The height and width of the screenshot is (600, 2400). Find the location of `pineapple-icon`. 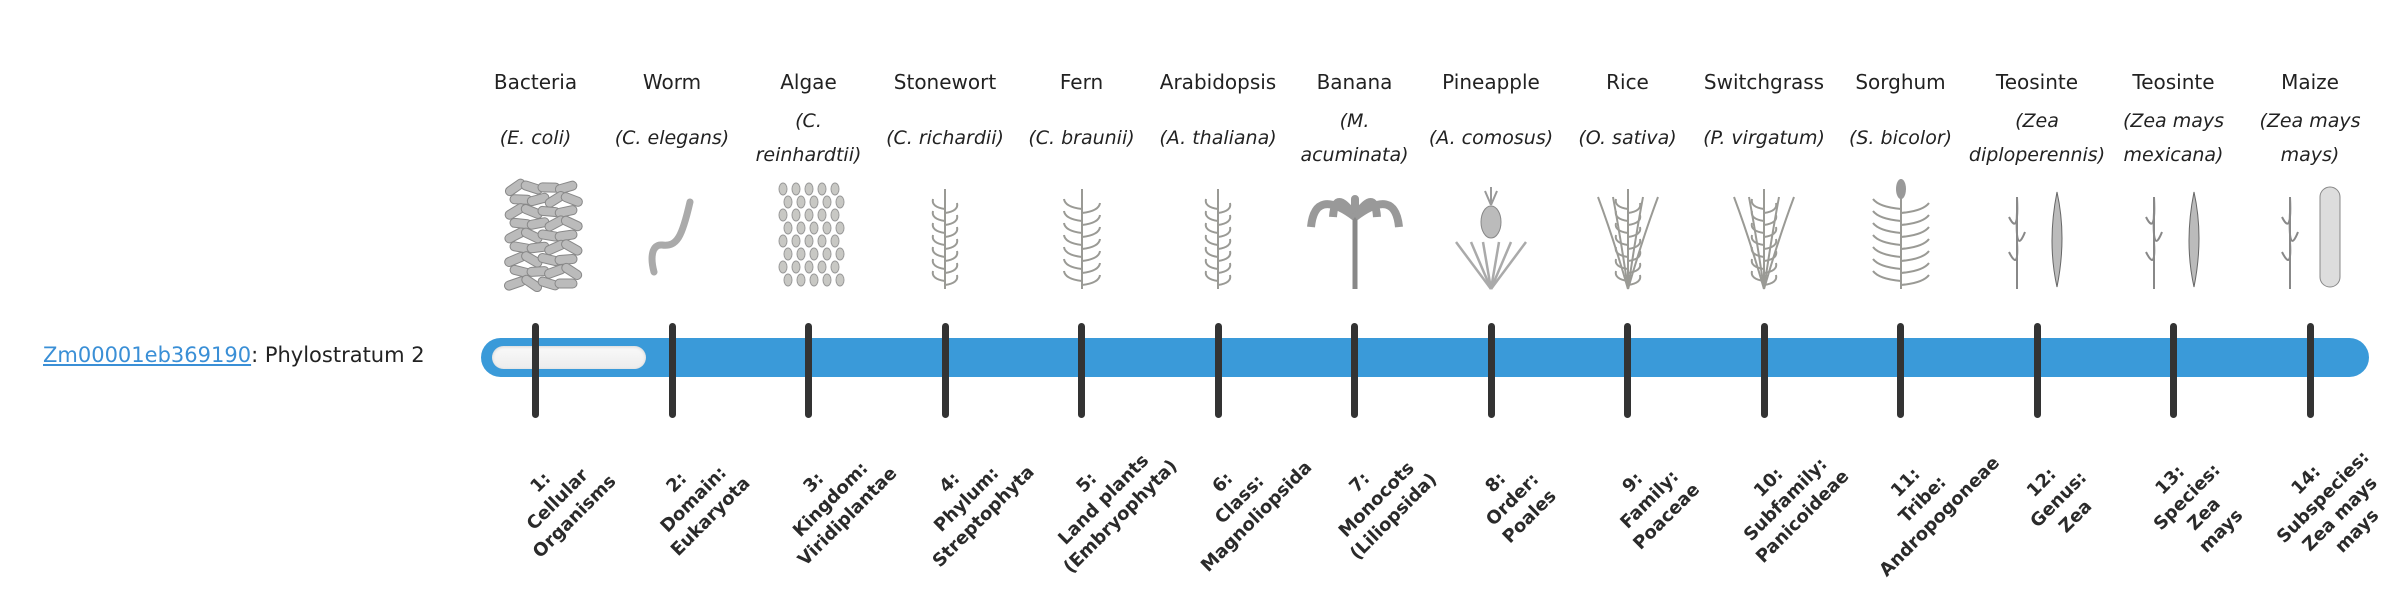

pineapple-icon is located at coordinates (1491, 238).